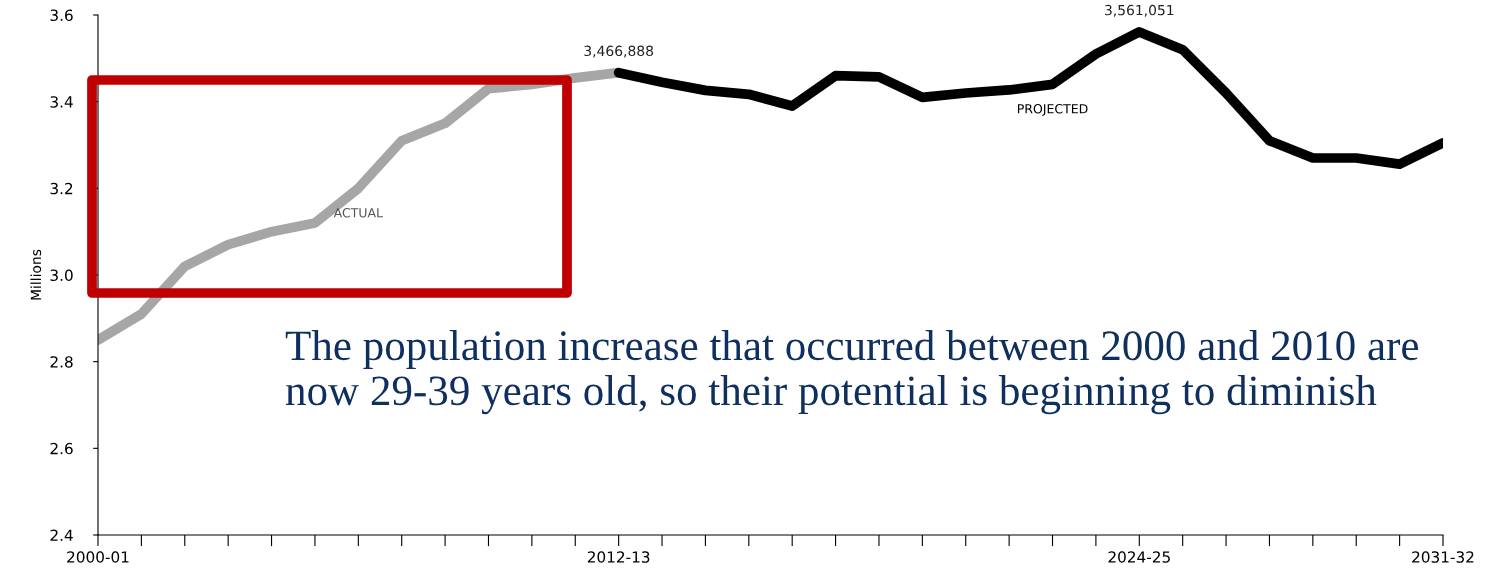 The height and width of the screenshot is (575, 1495). Describe the element at coordinates (358, 213) in the screenshot. I see `series-label: ACTUAL` at that location.